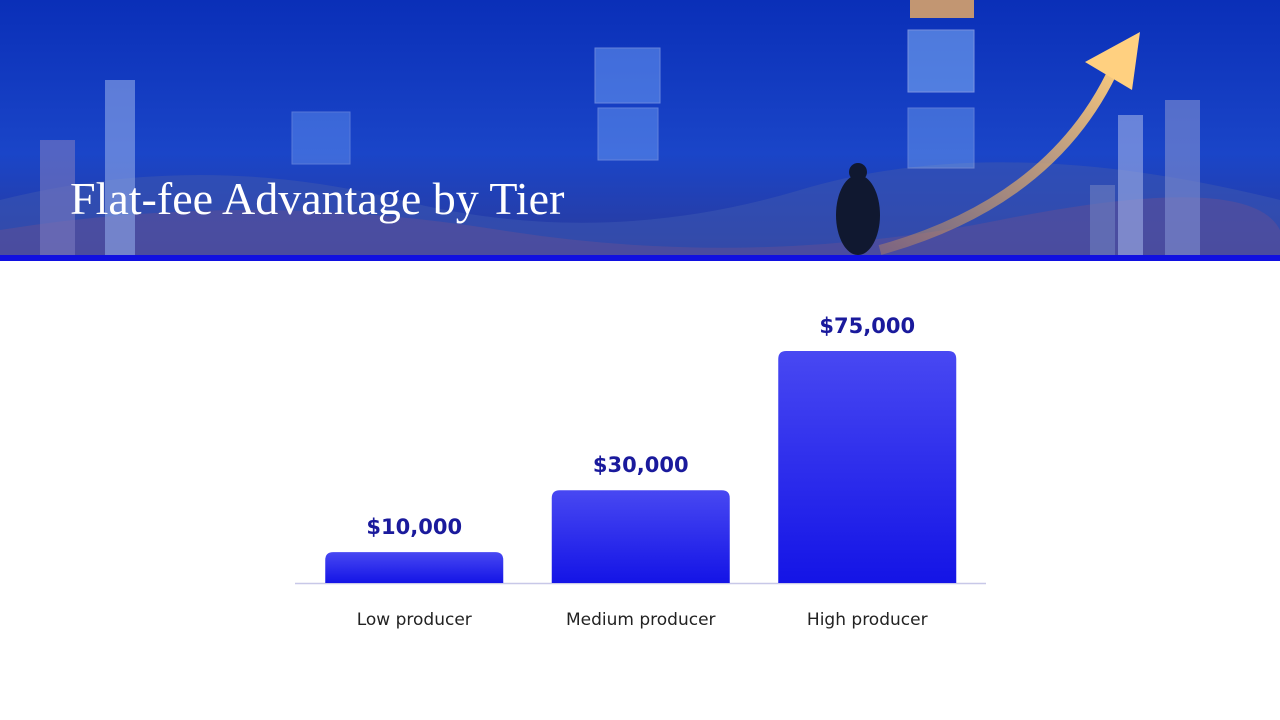  What do you see at coordinates (414, 527) in the screenshot?
I see `value-label: $10,000` at bounding box center [414, 527].